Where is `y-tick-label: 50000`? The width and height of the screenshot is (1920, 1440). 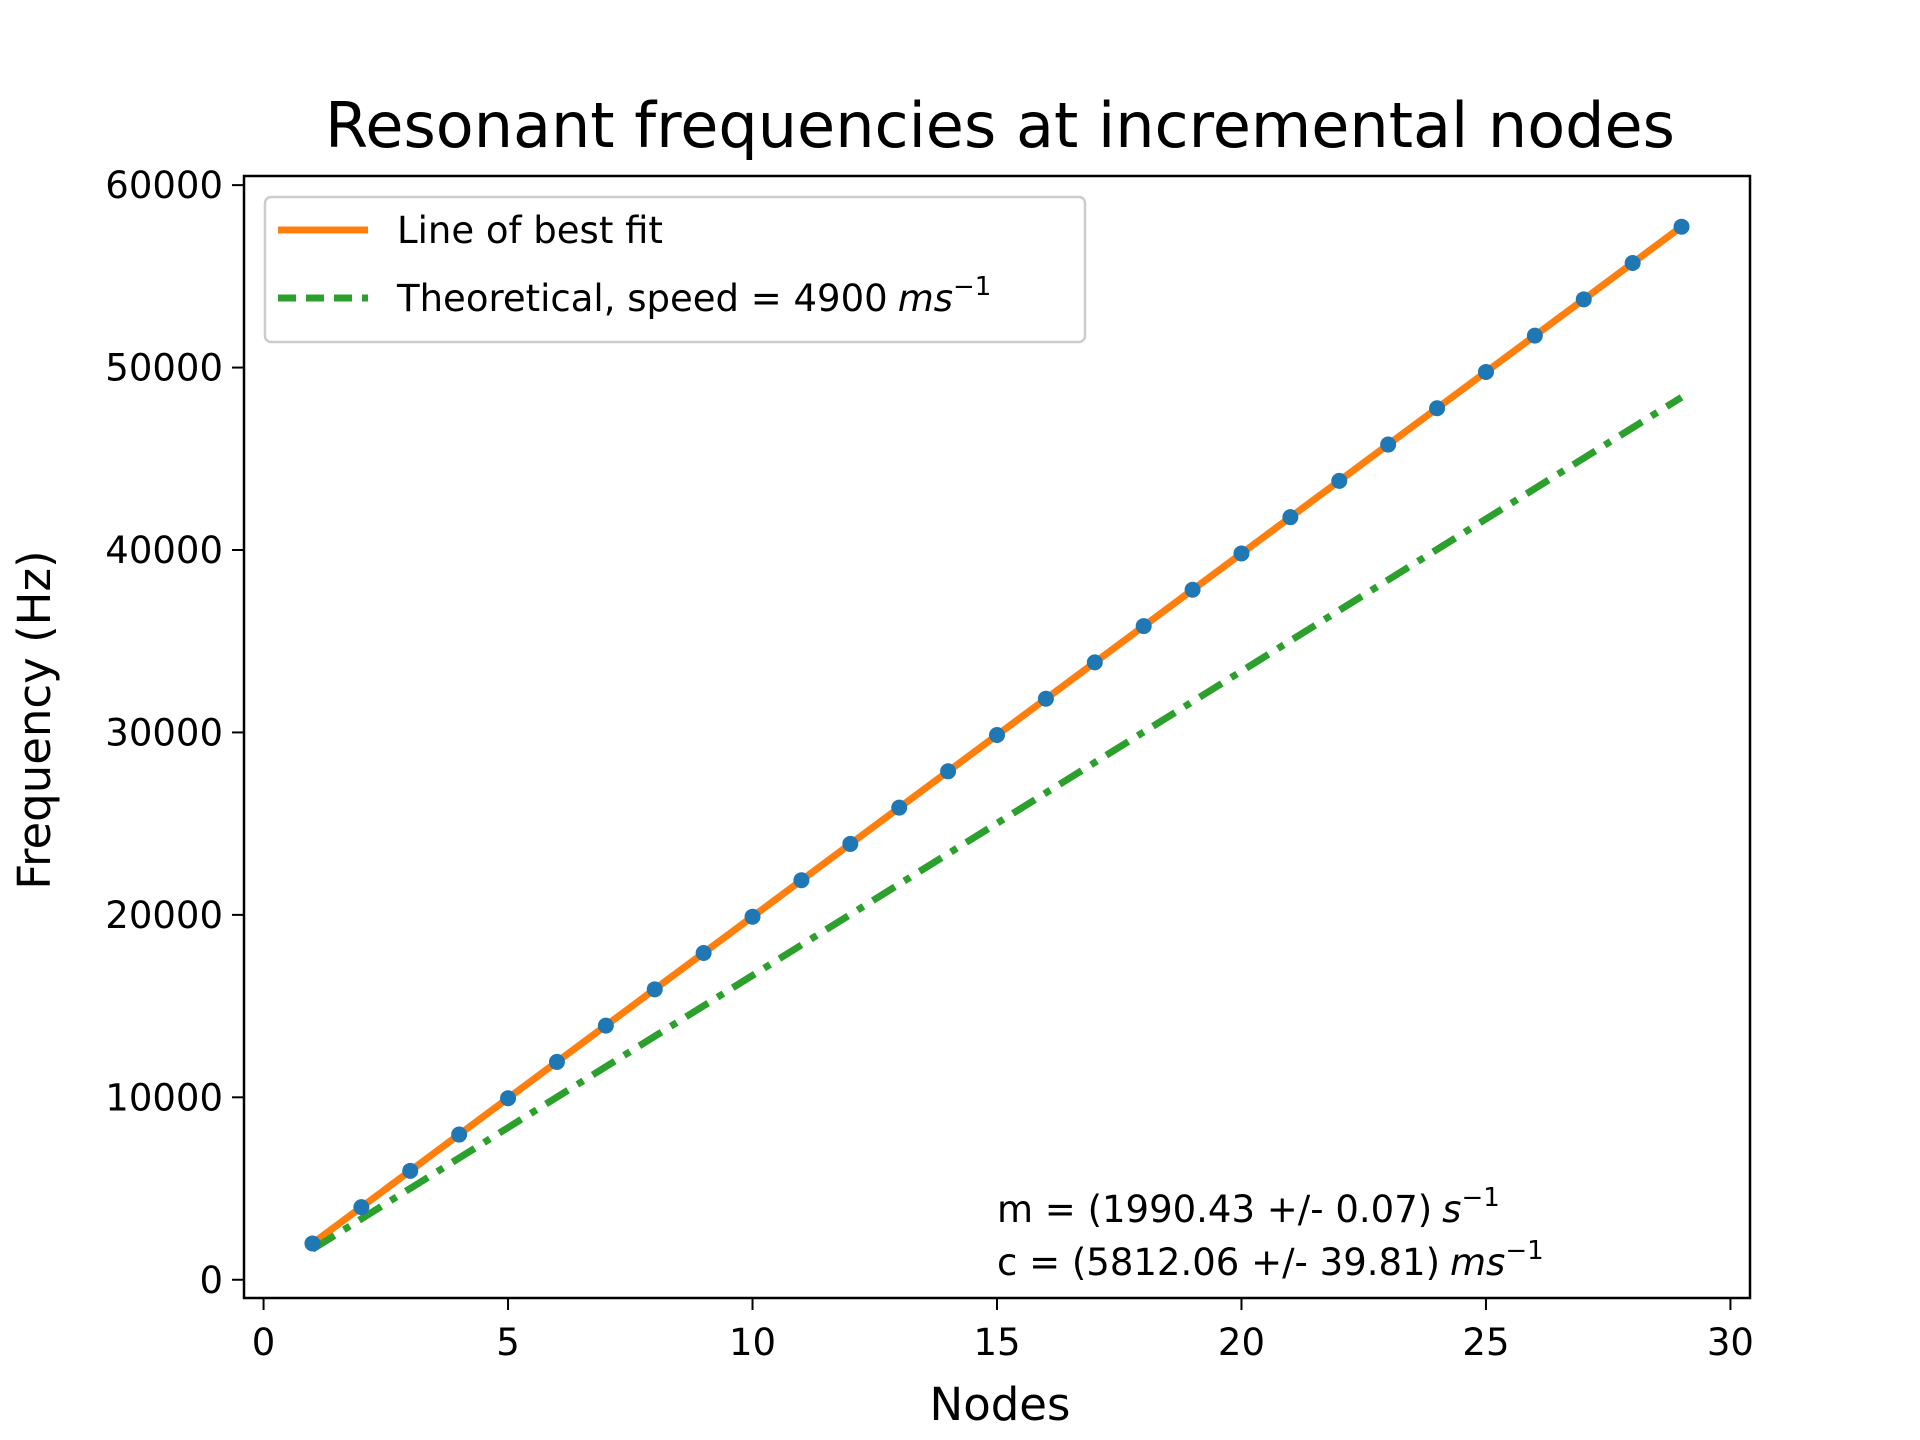
y-tick-label: 50000 is located at coordinates (164, 368).